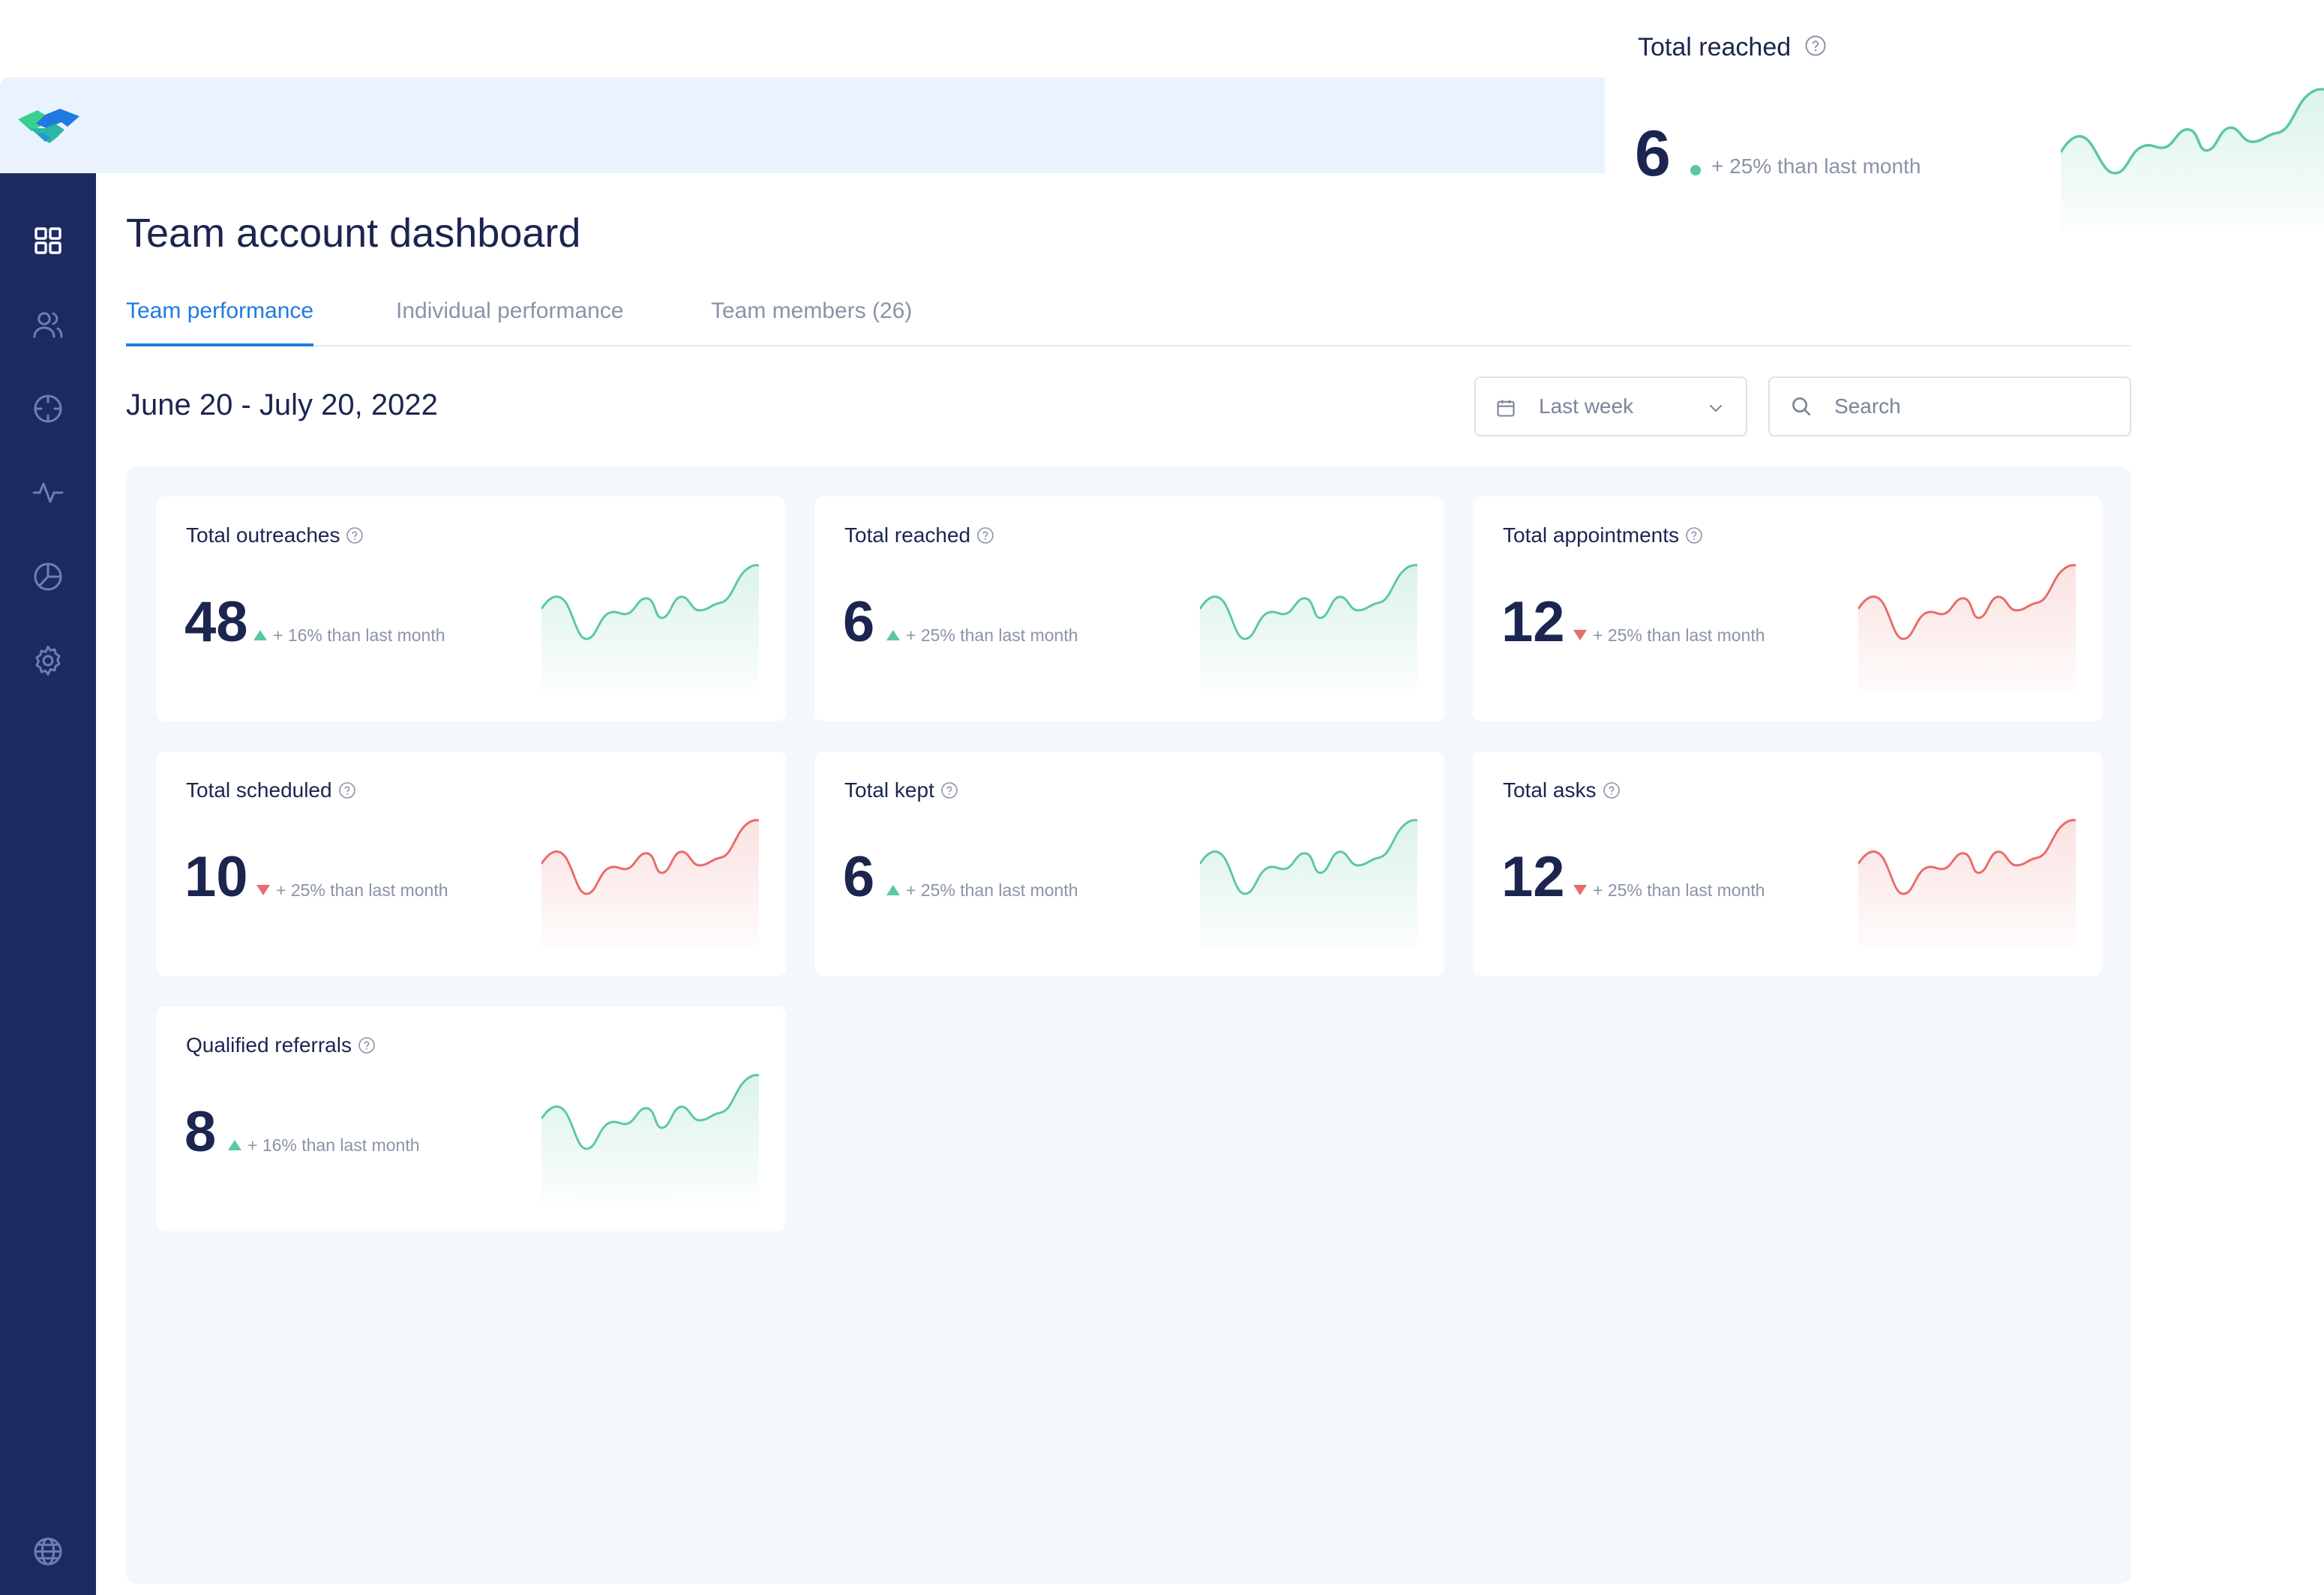 This screenshot has height=1595, width=2324. What do you see at coordinates (282, 404) in the screenshot?
I see `date-range-heading: June 20 - July 20, 2022` at bounding box center [282, 404].